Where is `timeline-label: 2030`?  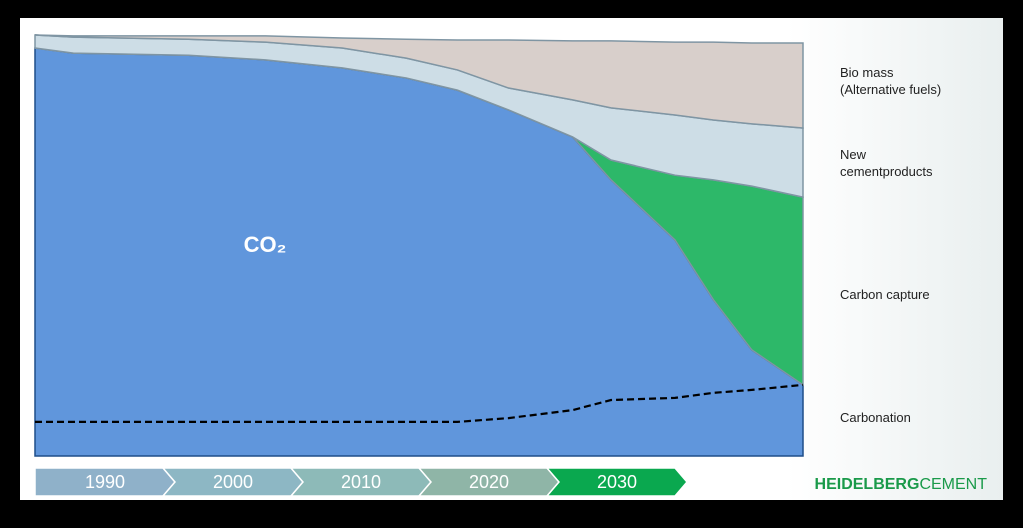
timeline-label: 2030 is located at coordinates (617, 482).